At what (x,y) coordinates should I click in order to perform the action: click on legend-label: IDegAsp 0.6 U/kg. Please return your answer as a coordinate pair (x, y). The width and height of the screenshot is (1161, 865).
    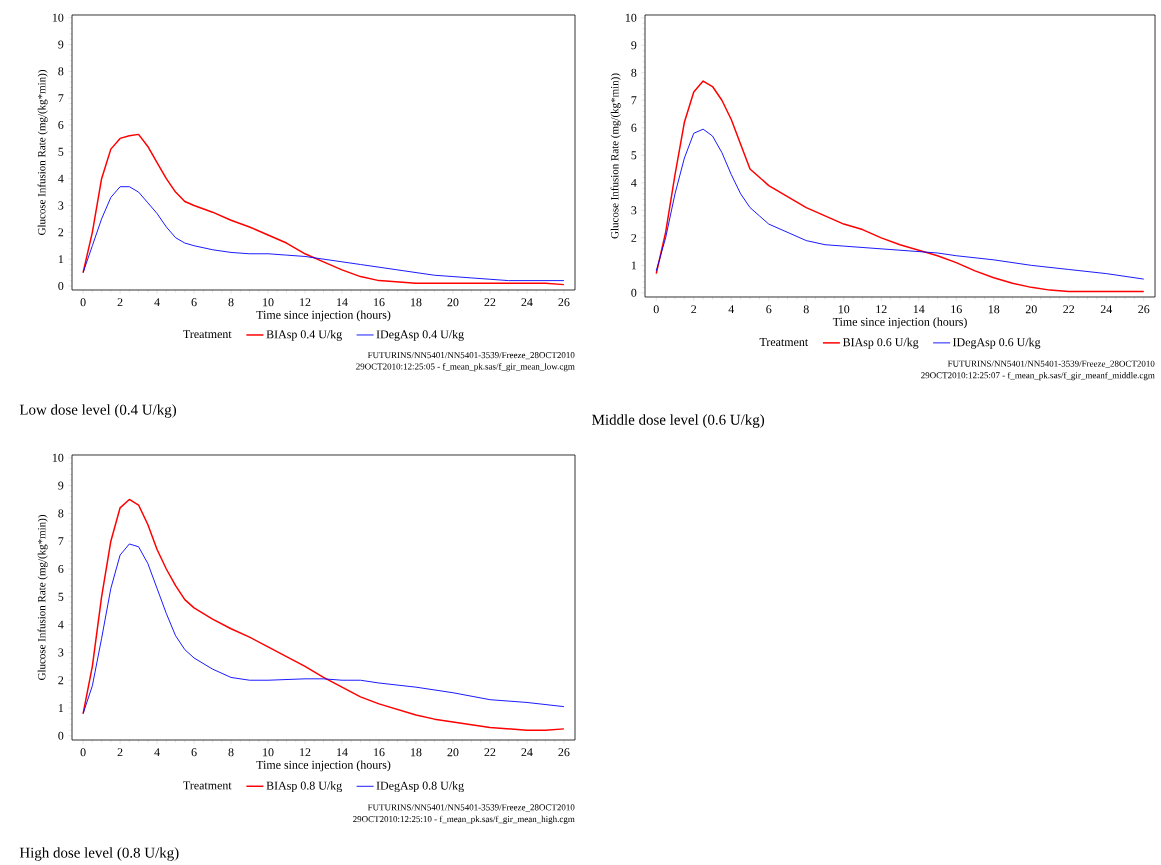
    Looking at the image, I should click on (997, 343).